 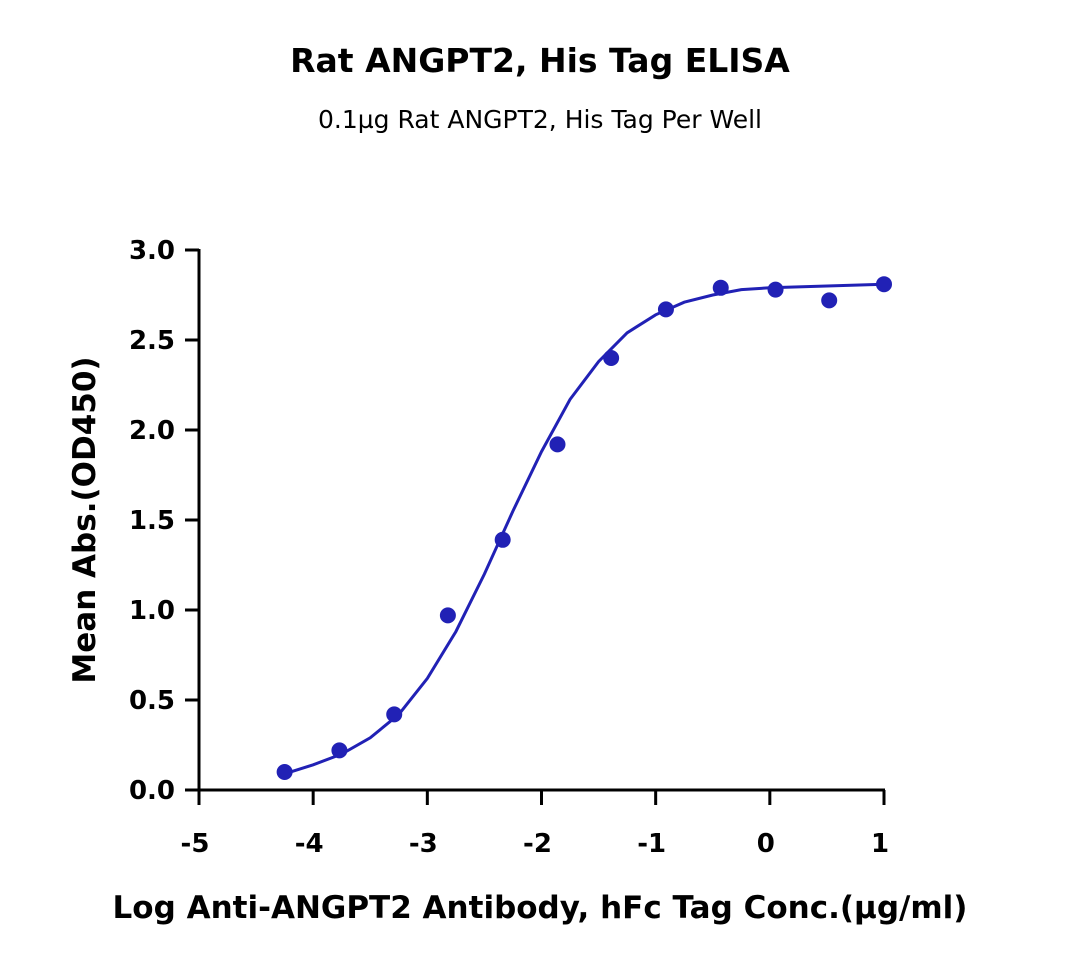 What do you see at coordinates (152, 251) in the screenshot?
I see `y-tick-label: 3.0` at bounding box center [152, 251].